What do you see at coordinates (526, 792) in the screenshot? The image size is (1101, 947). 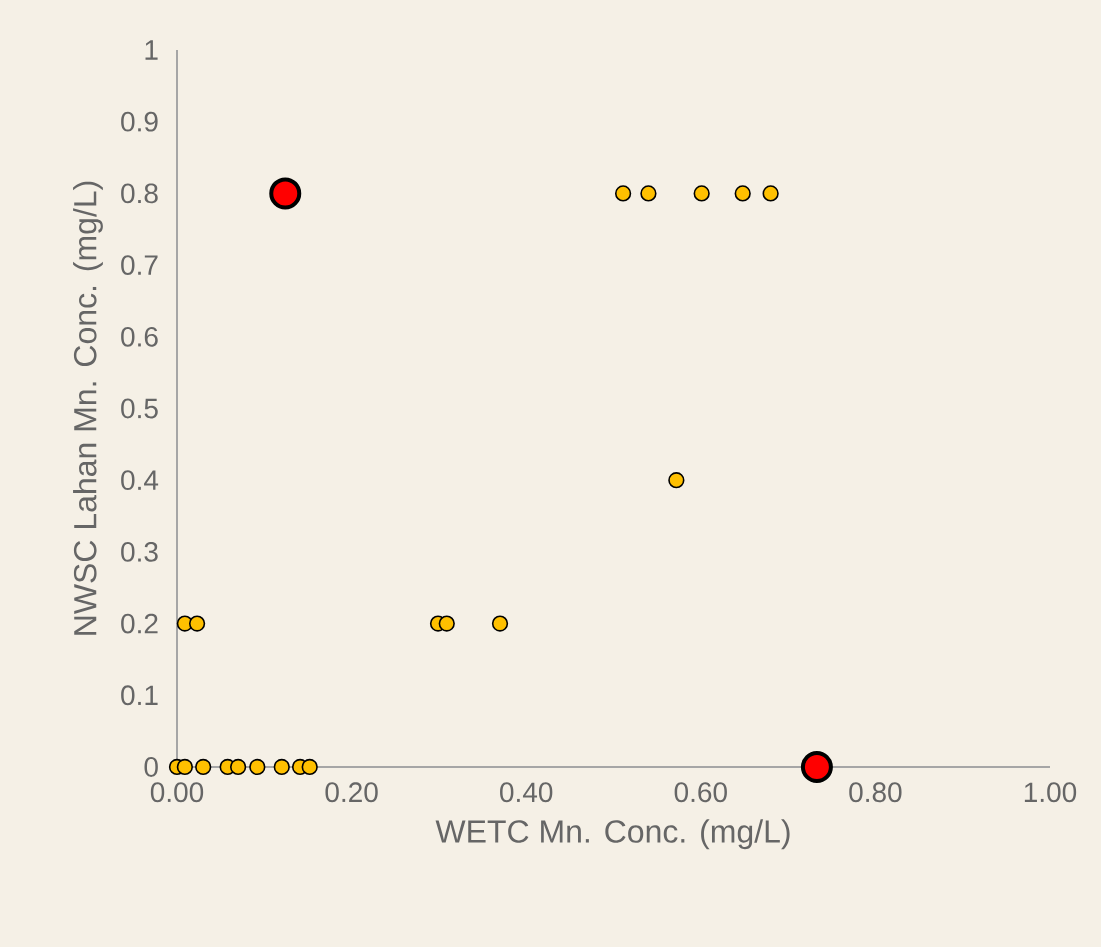 I see `x-tick-label: 0.40` at bounding box center [526, 792].